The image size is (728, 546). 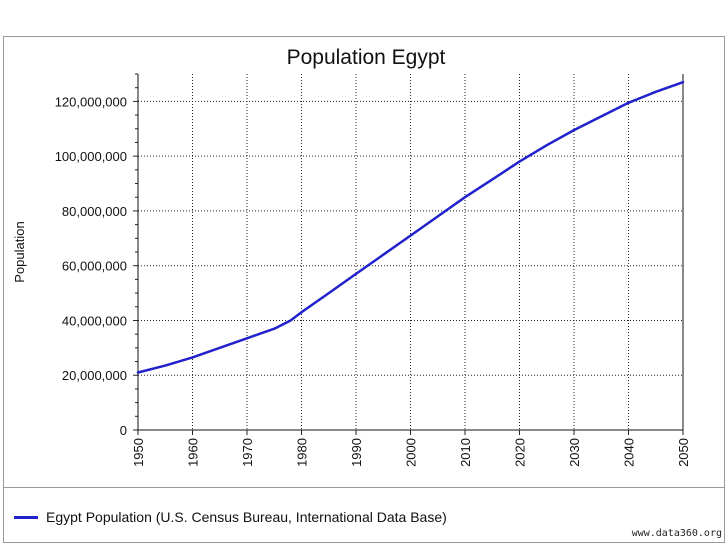 What do you see at coordinates (19, 251) in the screenshot?
I see `y-axis-label: Population` at bounding box center [19, 251].